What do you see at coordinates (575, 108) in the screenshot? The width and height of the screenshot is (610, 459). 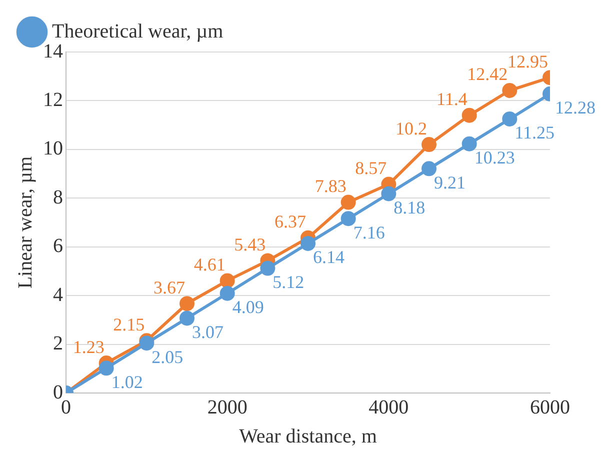 I see `data-label: 12.28` at bounding box center [575, 108].